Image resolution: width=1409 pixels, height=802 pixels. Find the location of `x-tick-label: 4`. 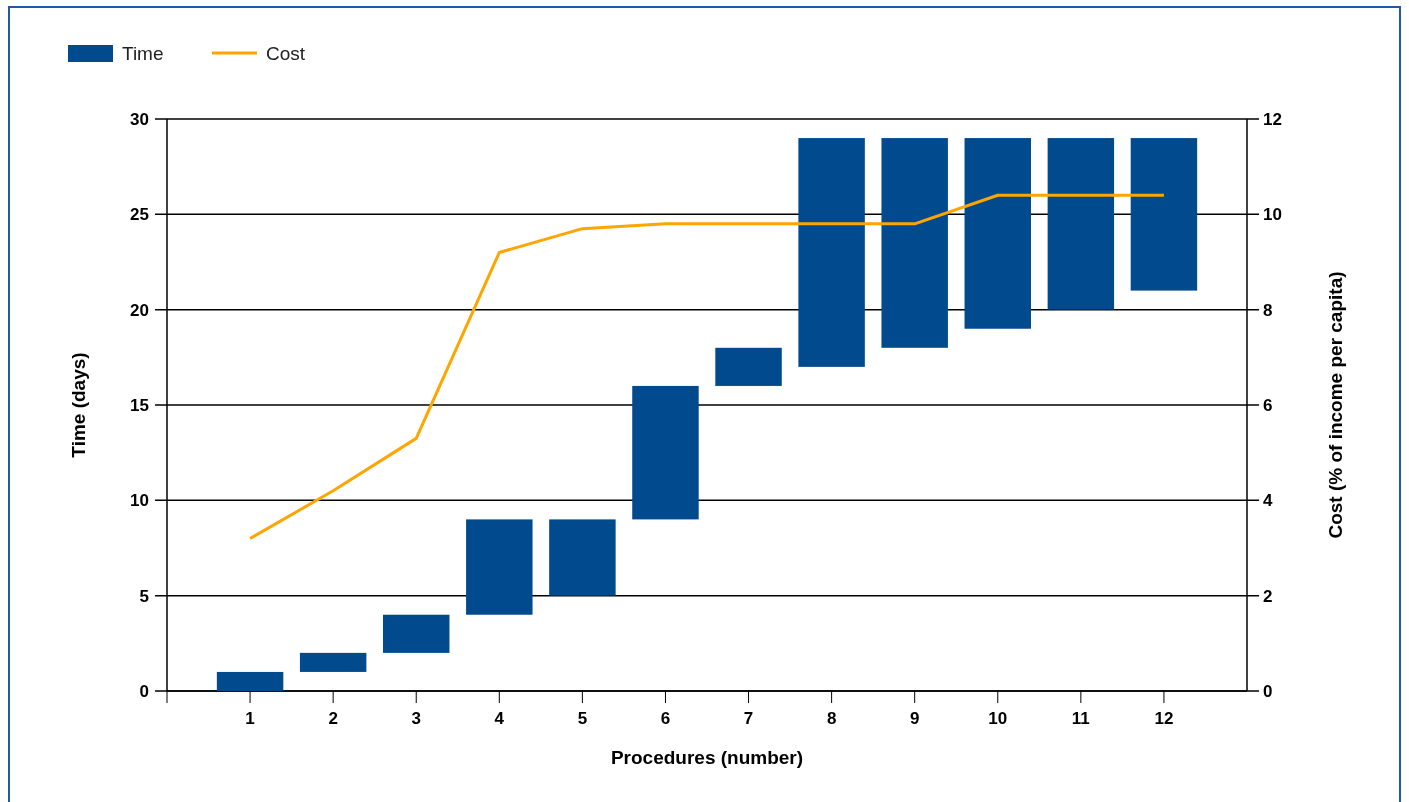

x-tick-label: 4 is located at coordinates (499, 718).